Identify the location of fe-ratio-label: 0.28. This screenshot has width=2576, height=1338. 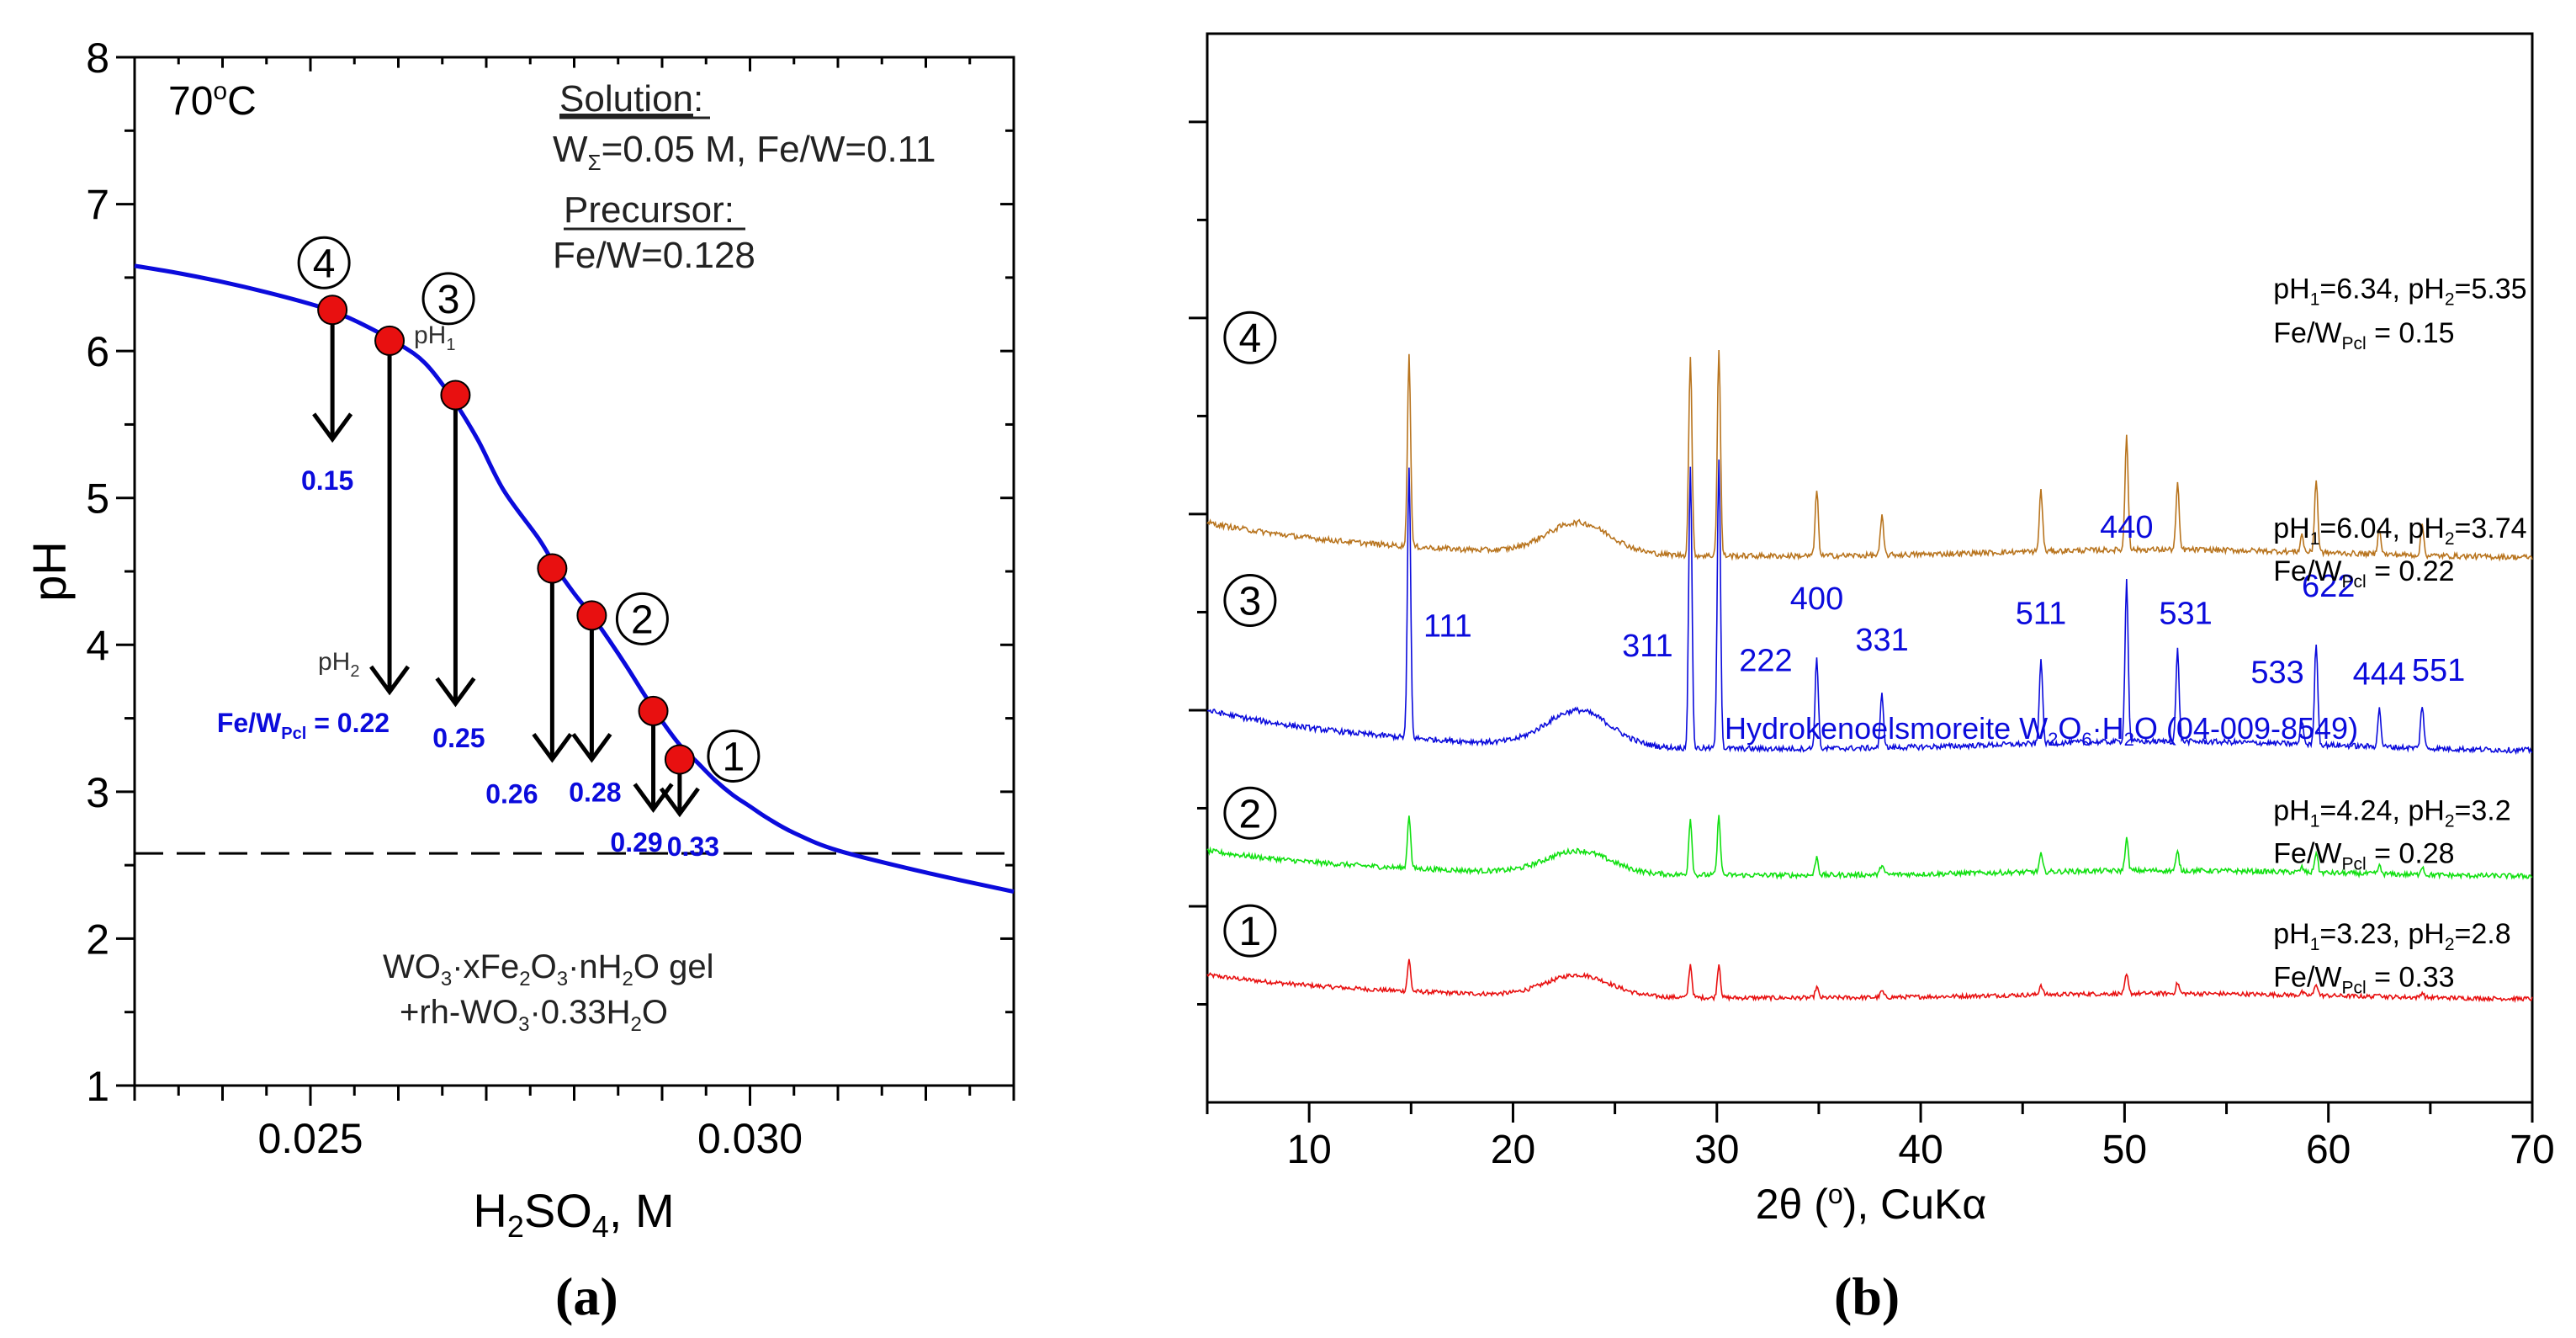
(595, 792).